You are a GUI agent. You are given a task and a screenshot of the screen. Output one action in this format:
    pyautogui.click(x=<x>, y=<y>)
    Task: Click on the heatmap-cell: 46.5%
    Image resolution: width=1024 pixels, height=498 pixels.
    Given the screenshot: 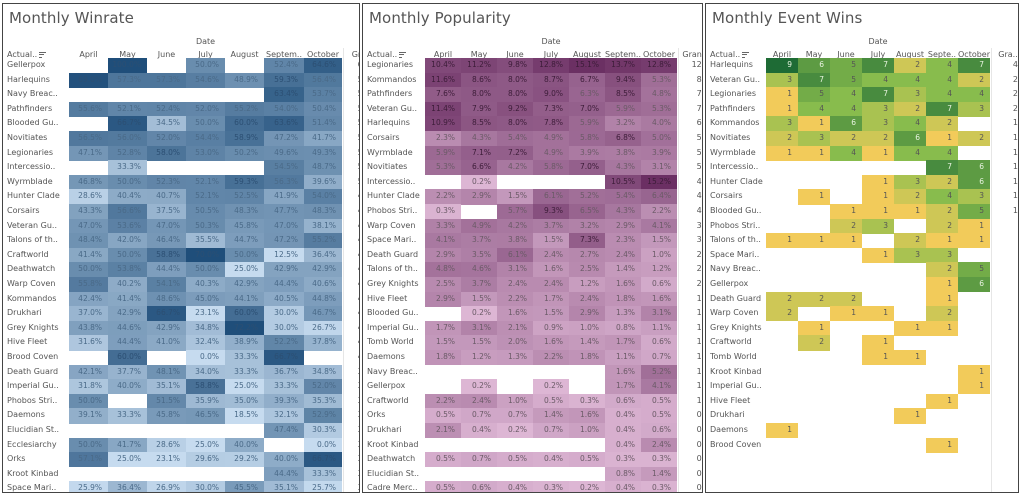 What is the action you would take?
    pyautogui.click(x=205, y=416)
    